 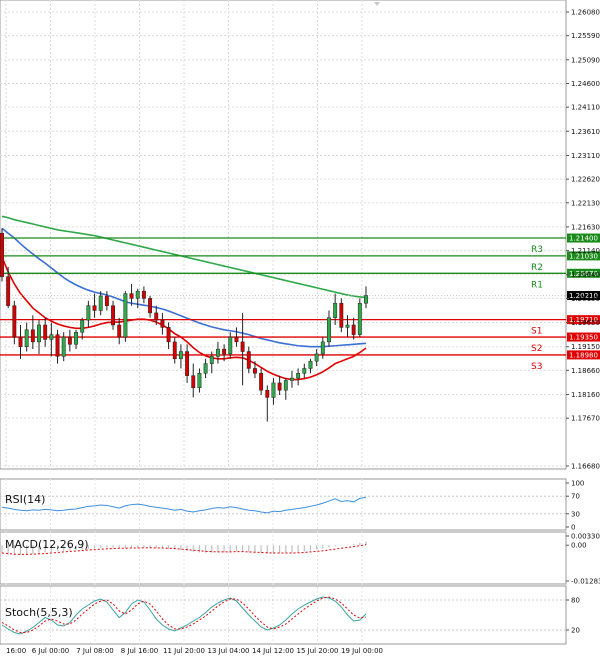 I want to click on macd-panel, so click(x=283, y=558).